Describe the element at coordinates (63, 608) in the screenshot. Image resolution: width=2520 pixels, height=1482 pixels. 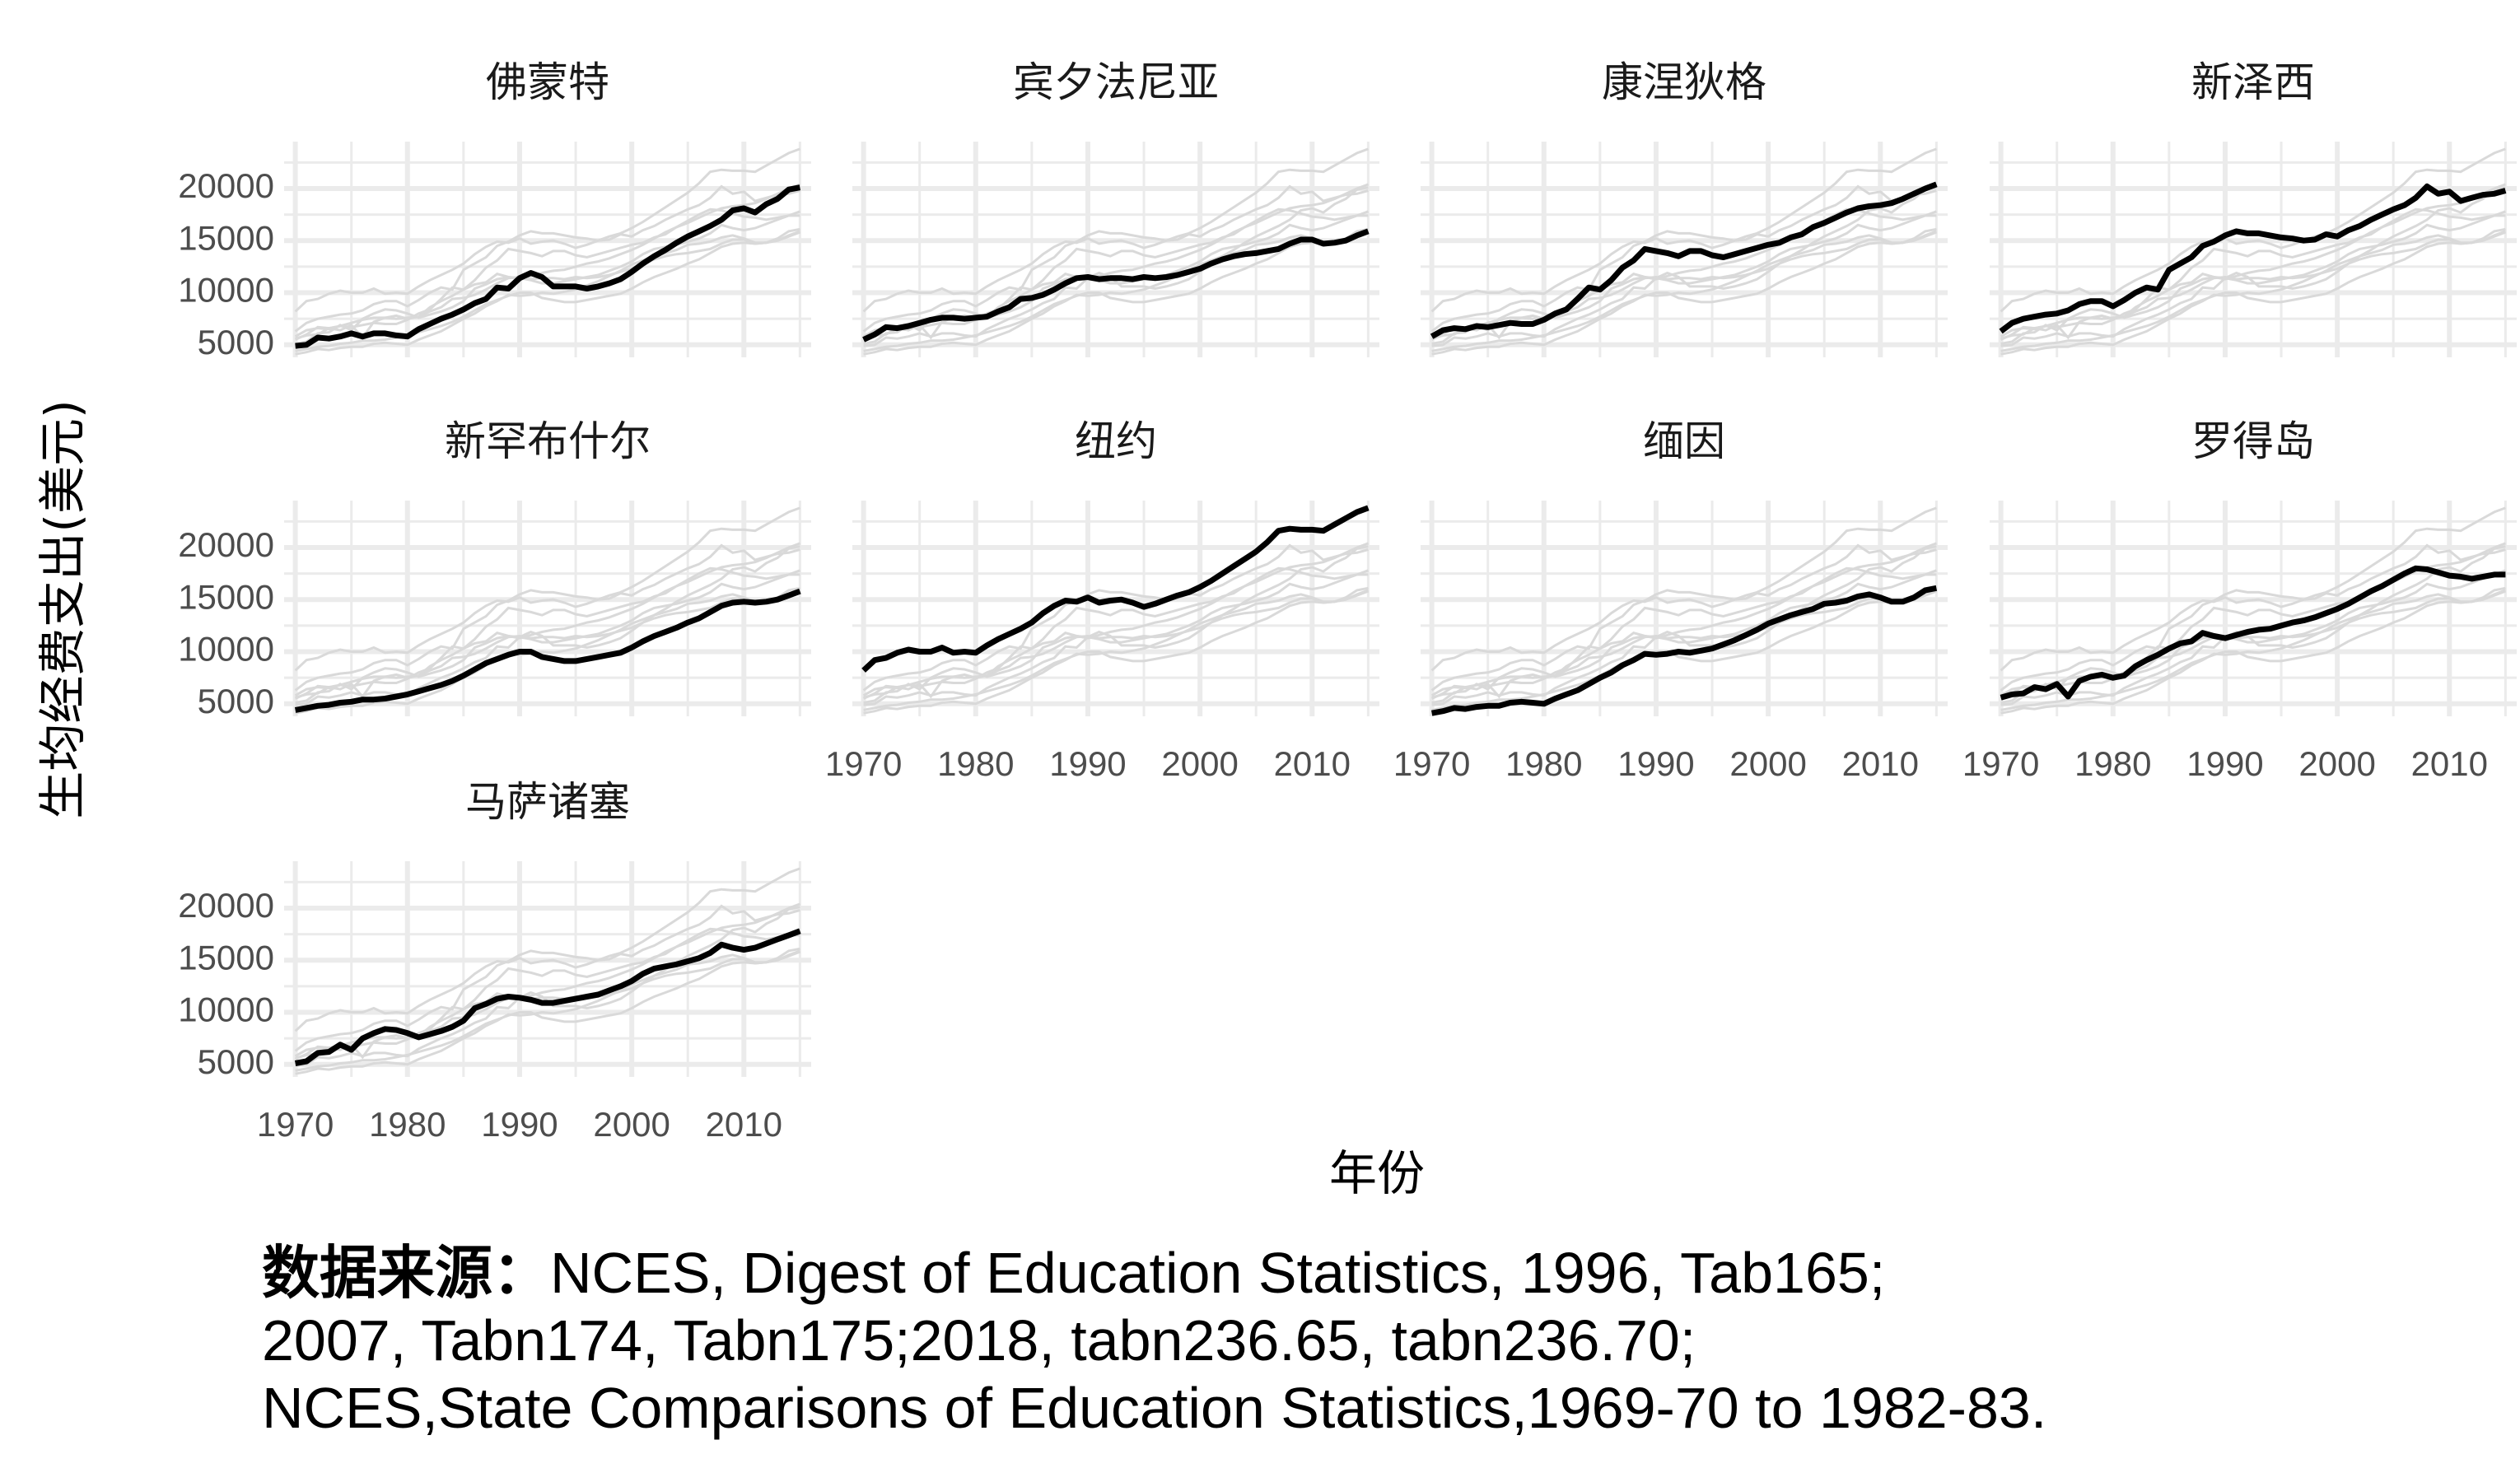
I see `y-axis-title: 生均经费支出(美元)` at that location.